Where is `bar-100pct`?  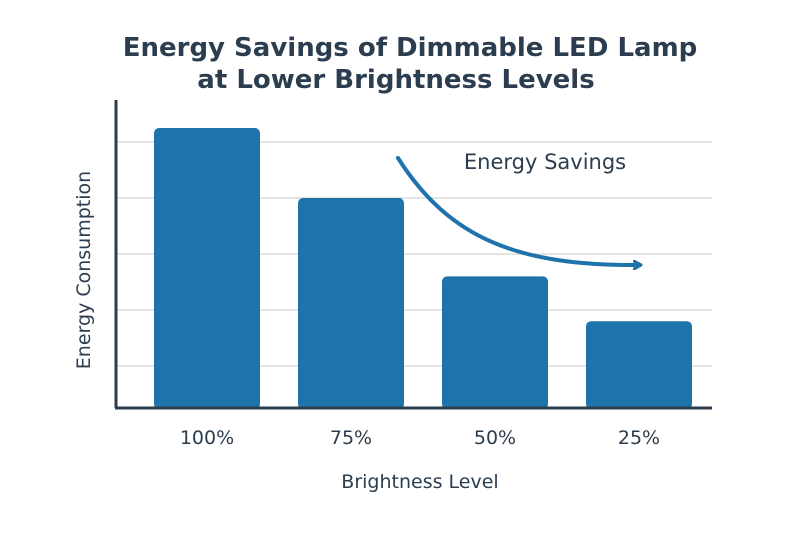
bar-100pct is located at coordinates (207, 268).